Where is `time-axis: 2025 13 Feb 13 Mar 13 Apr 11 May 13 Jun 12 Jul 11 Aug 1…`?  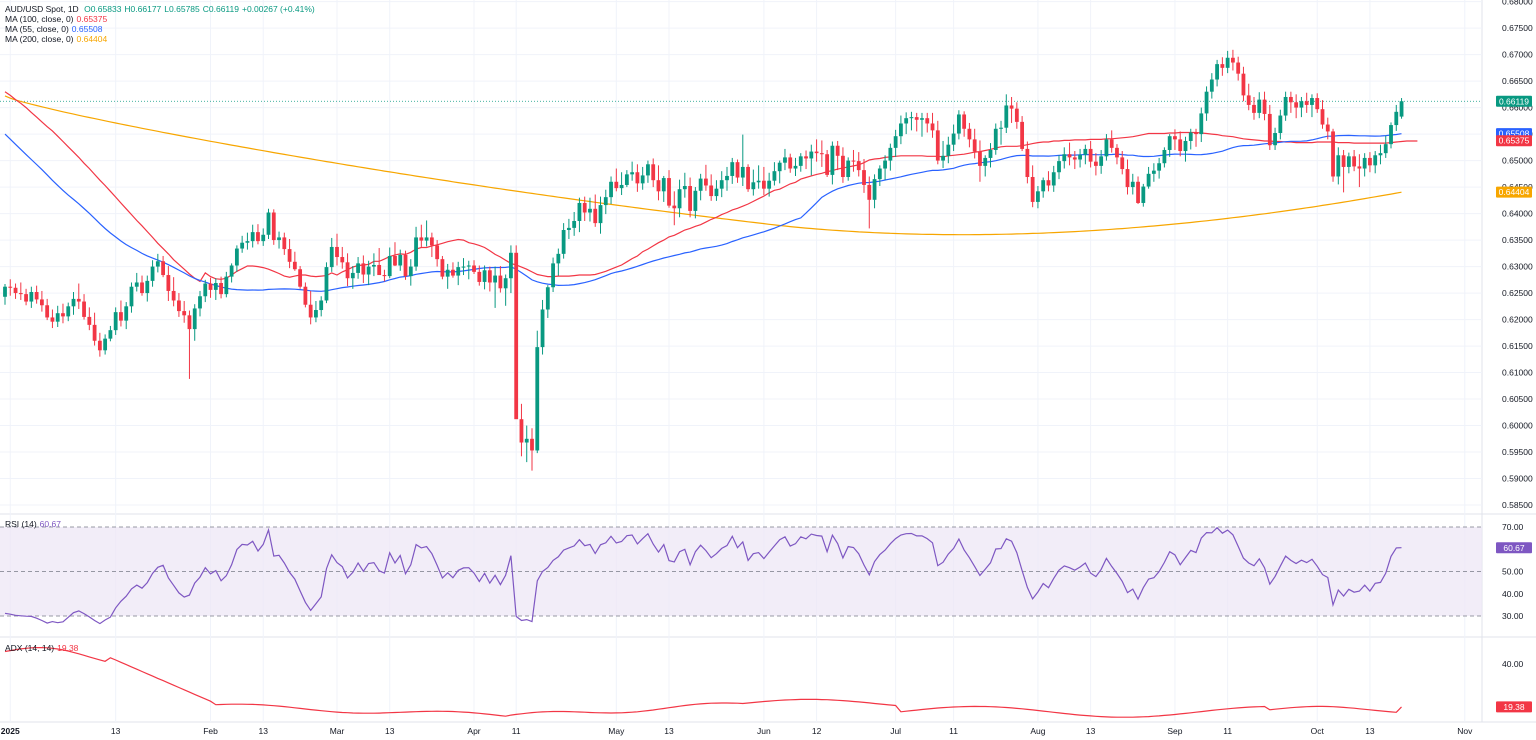
time-axis: 2025 13 Feb 13 Mar 13 Apr 11 May 13 Jun 12 Jul 11 Aug 1… is located at coordinates (737, 731).